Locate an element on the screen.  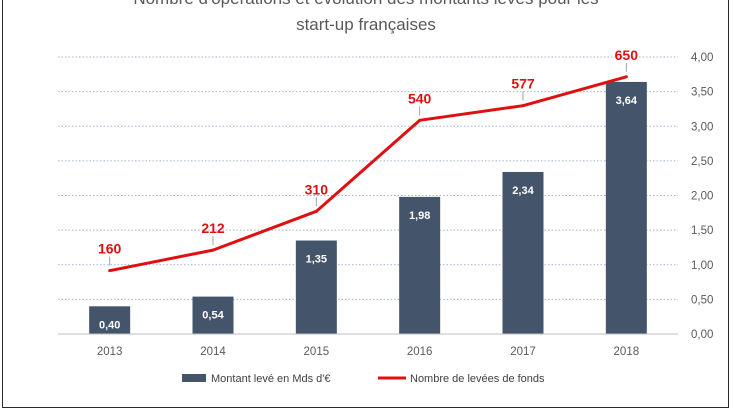
bar-data-label: 2,34 is located at coordinates (523, 191).